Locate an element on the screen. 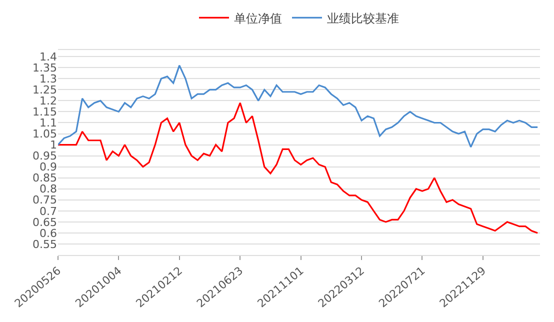  y-tick-label: 1.1 is located at coordinates (48, 123).